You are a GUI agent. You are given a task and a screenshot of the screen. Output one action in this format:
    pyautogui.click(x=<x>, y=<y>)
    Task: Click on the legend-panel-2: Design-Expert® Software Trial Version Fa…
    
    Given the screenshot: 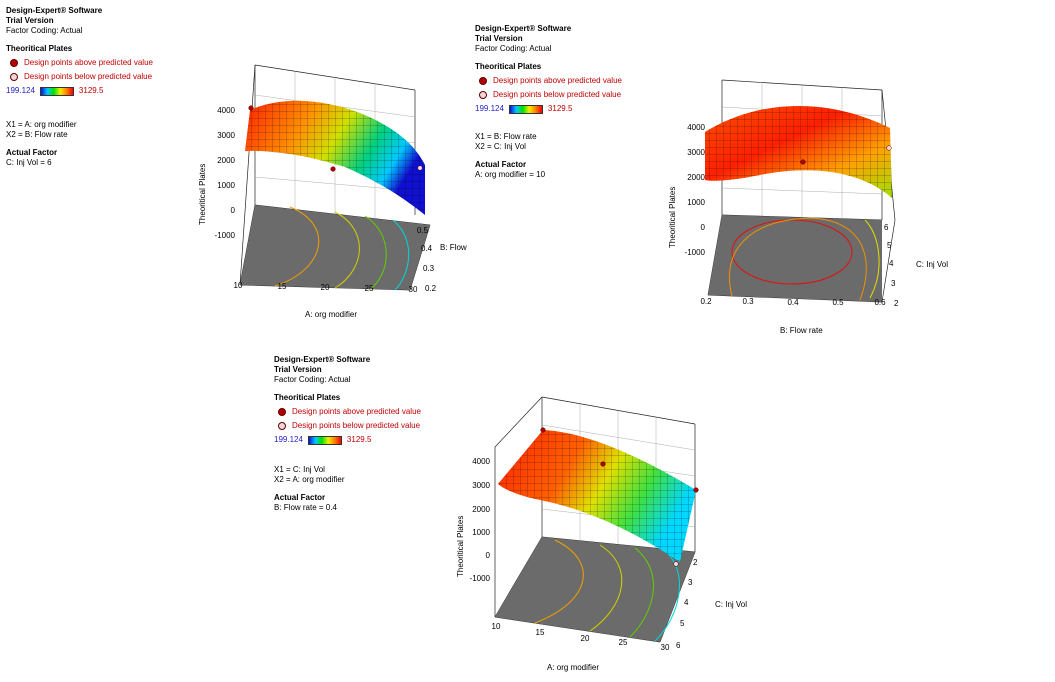 What is the action you would take?
    pyautogui.click(x=548, y=102)
    